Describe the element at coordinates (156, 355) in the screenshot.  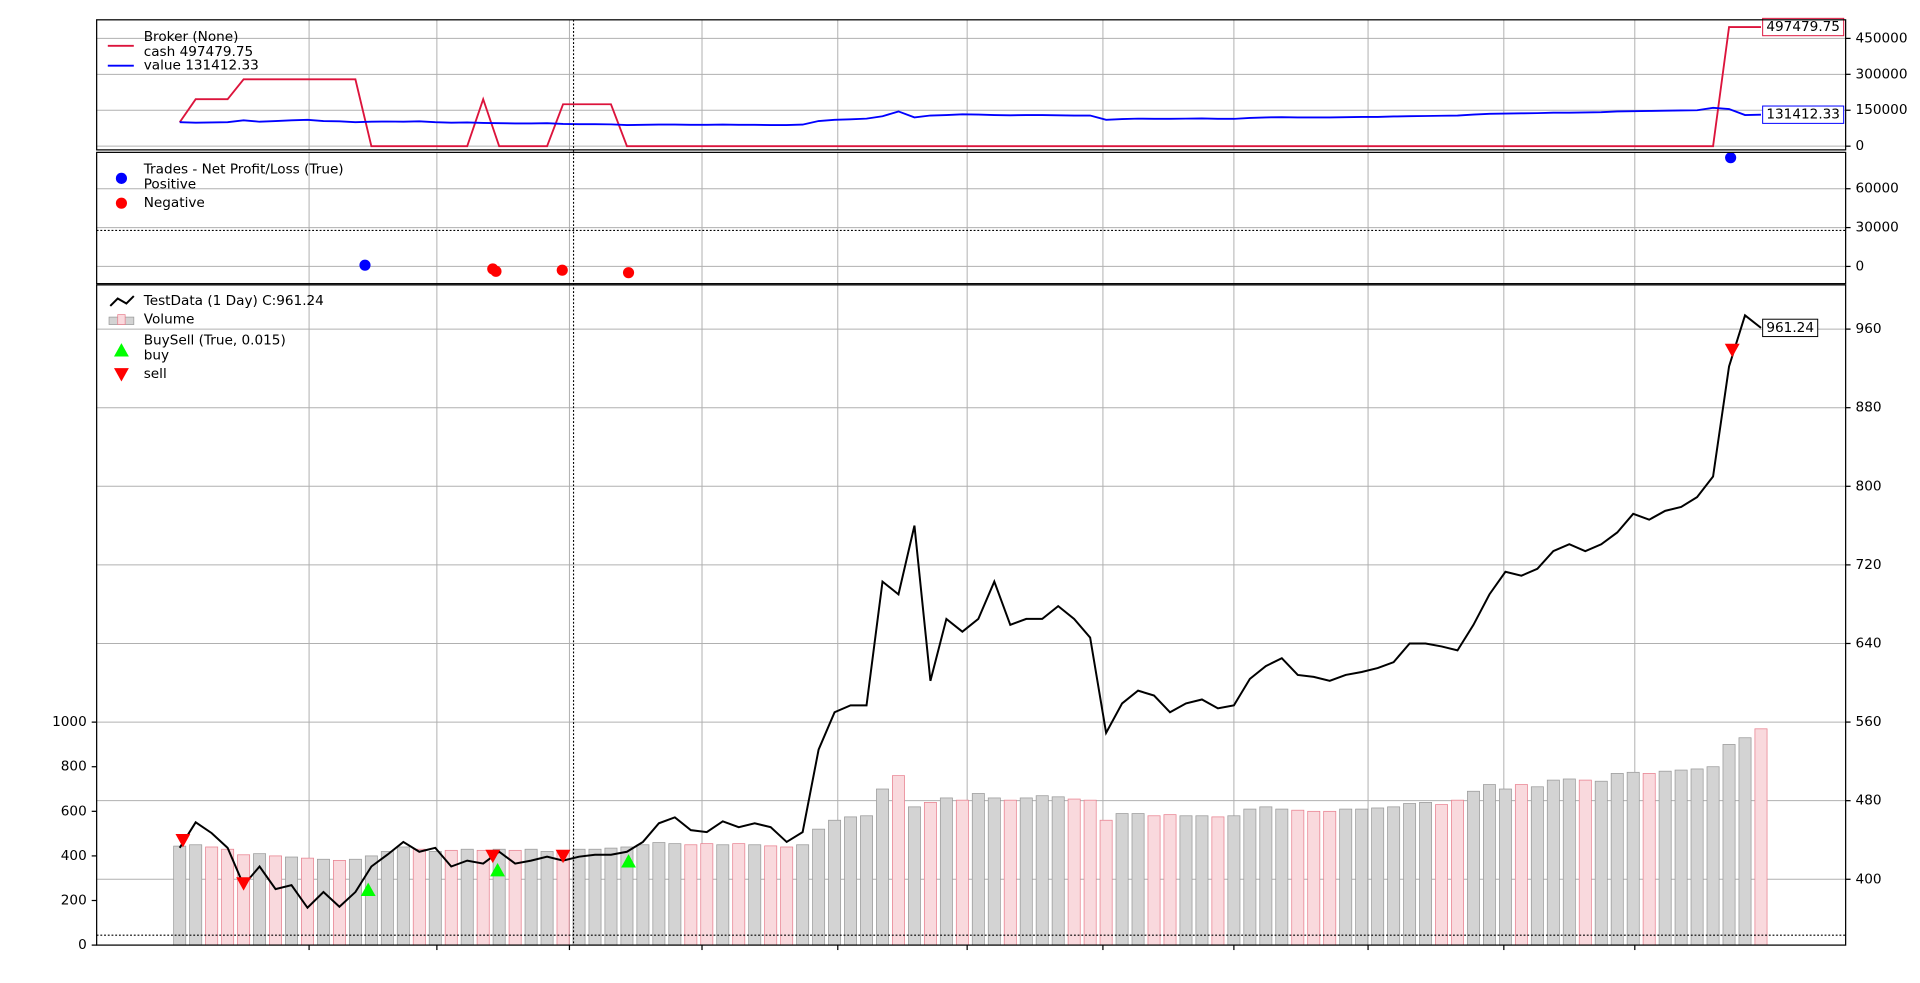
I see `legend-label: buy` at that location.